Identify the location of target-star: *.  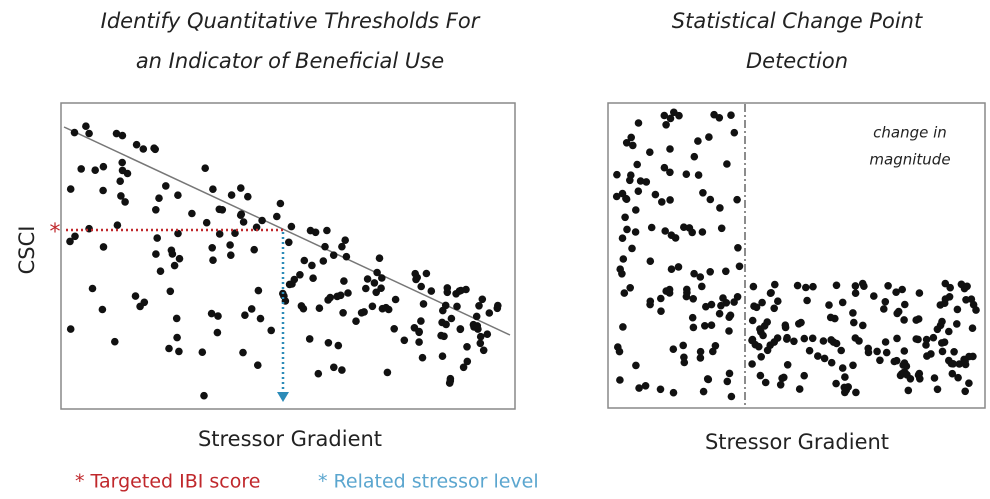
(55, 232).